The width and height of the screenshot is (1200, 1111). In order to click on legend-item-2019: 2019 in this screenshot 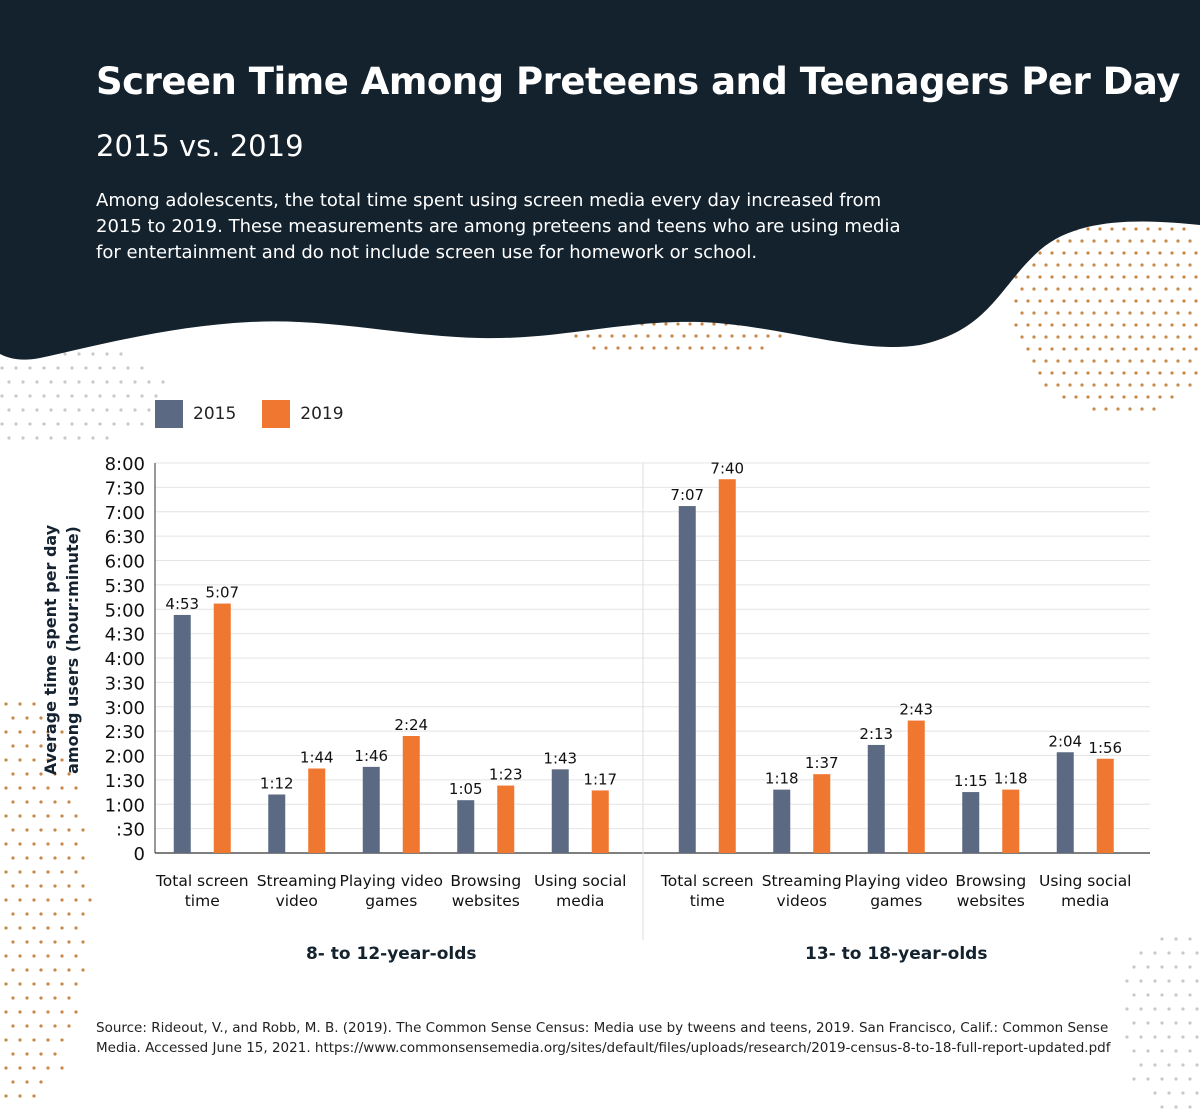, I will do `click(303, 414)`.